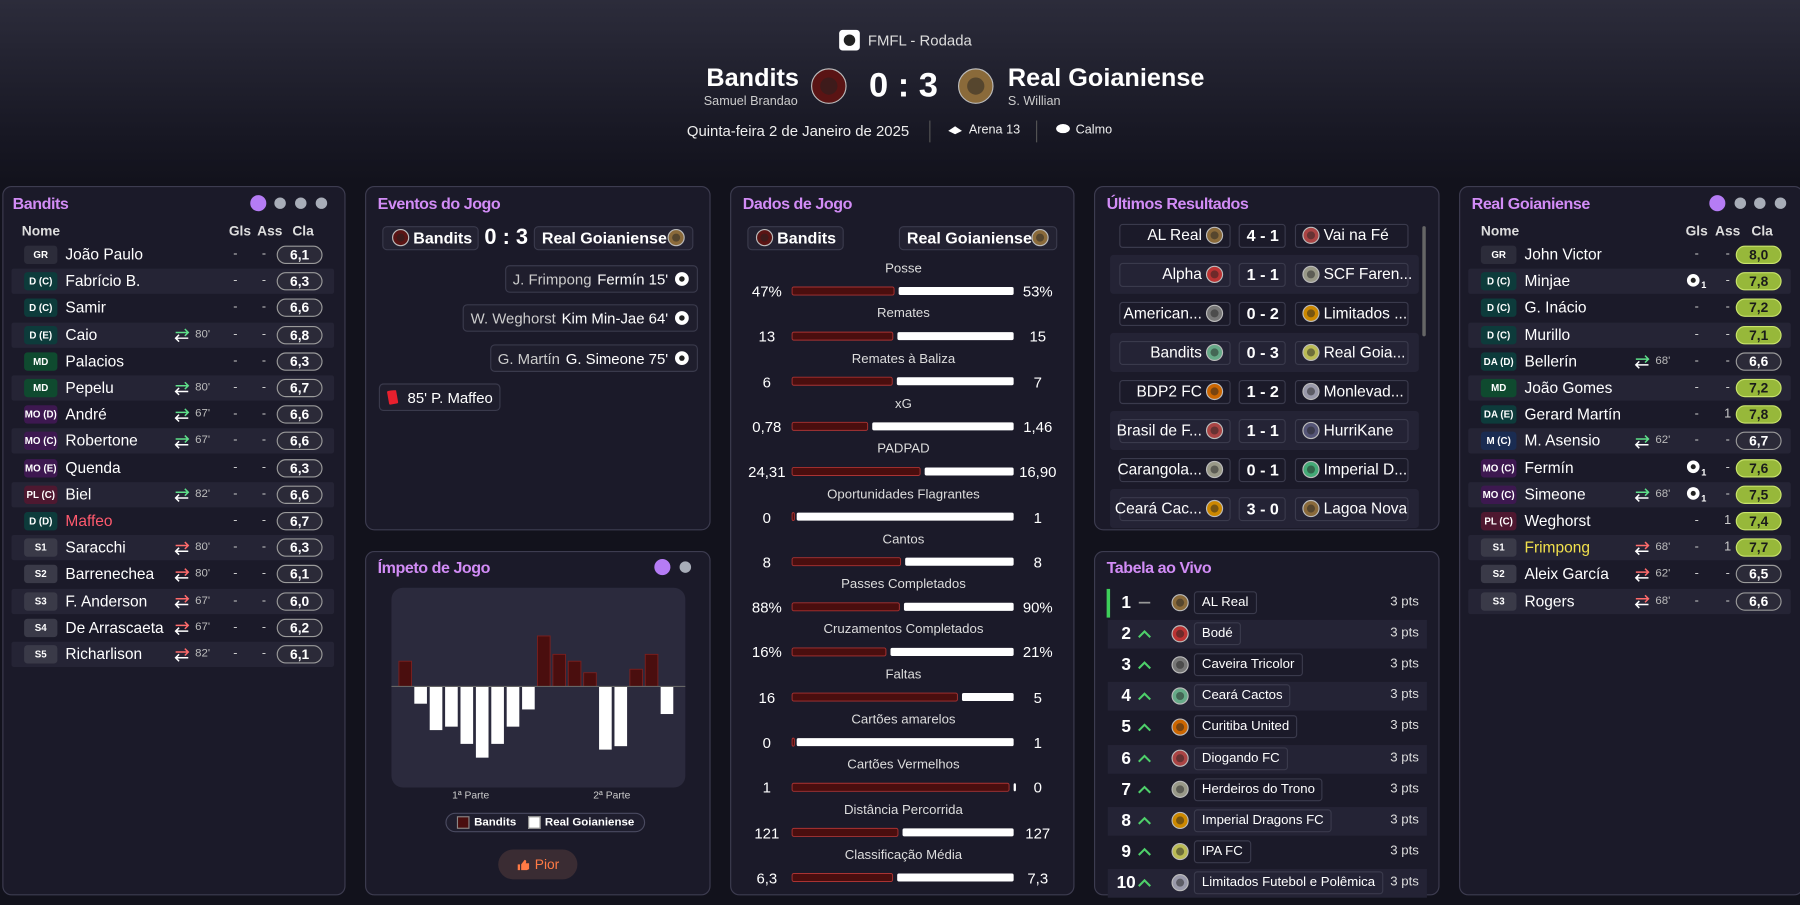 This screenshot has height=905, width=1800. What do you see at coordinates (767, 337) in the screenshot?
I see `stat-home: 13` at bounding box center [767, 337].